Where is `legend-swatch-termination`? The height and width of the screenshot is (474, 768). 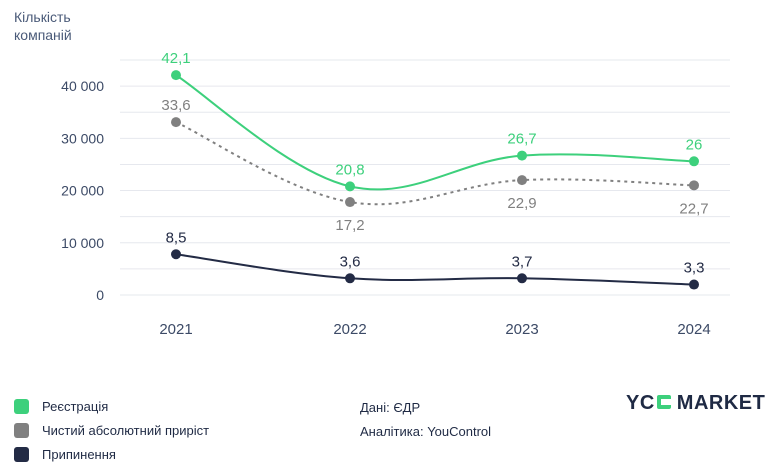 legend-swatch-termination is located at coordinates (21, 454).